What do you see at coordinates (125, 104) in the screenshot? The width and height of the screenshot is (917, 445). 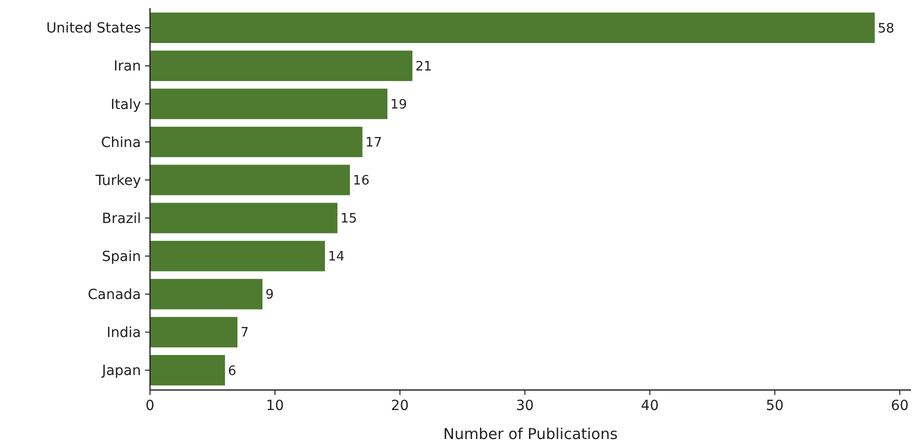 I see `y-tick-label: Italy` at bounding box center [125, 104].